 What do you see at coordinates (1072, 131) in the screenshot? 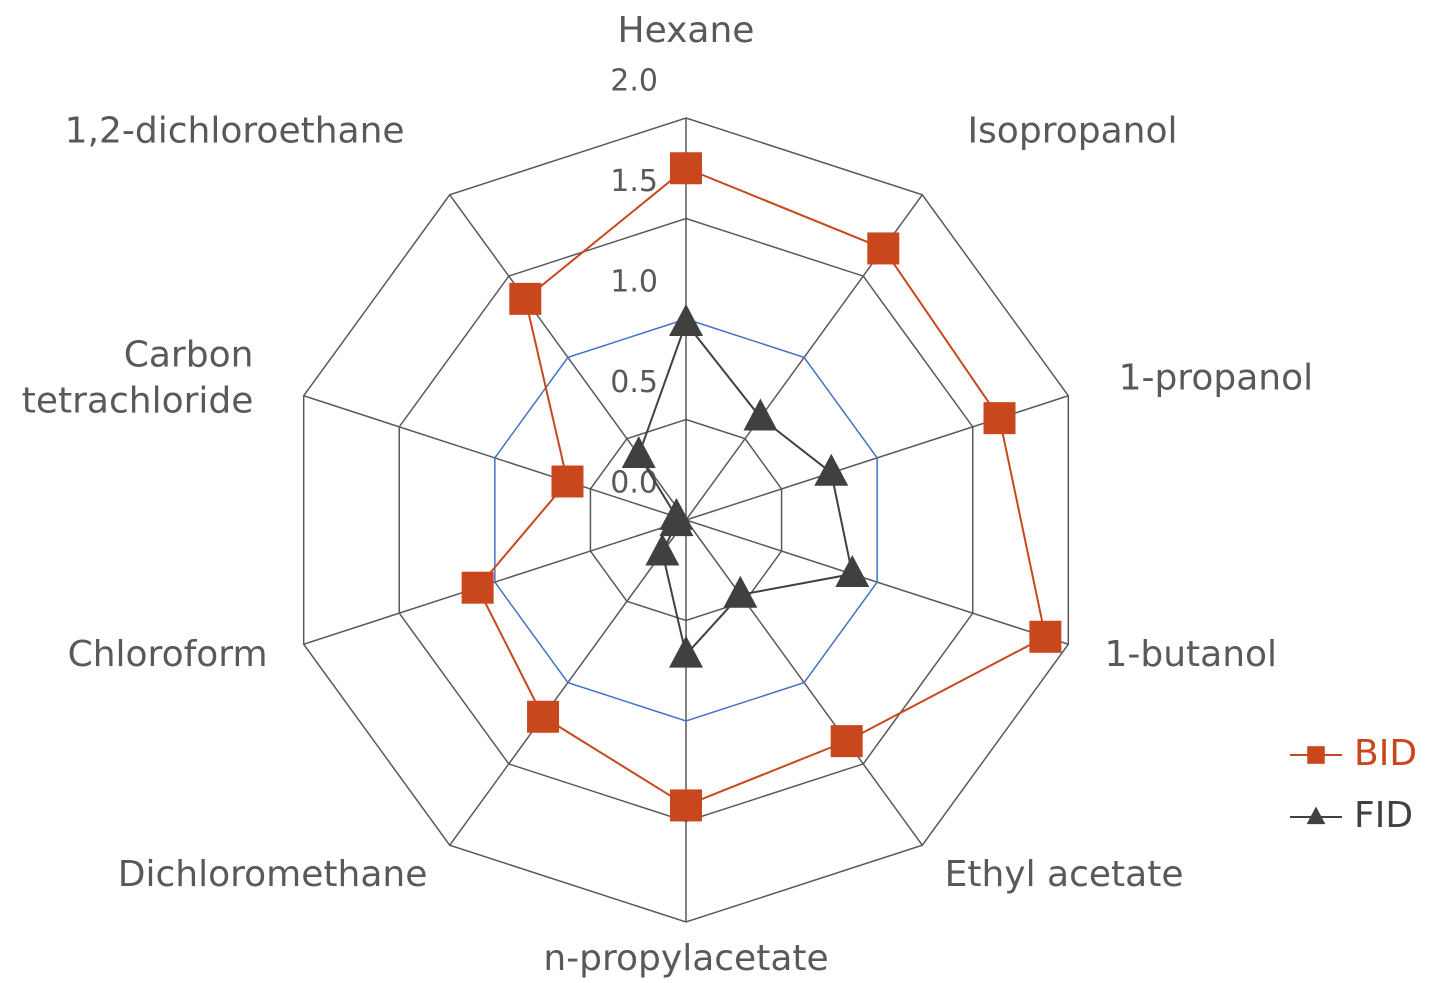
I see `category-label: Isopropanol` at bounding box center [1072, 131].